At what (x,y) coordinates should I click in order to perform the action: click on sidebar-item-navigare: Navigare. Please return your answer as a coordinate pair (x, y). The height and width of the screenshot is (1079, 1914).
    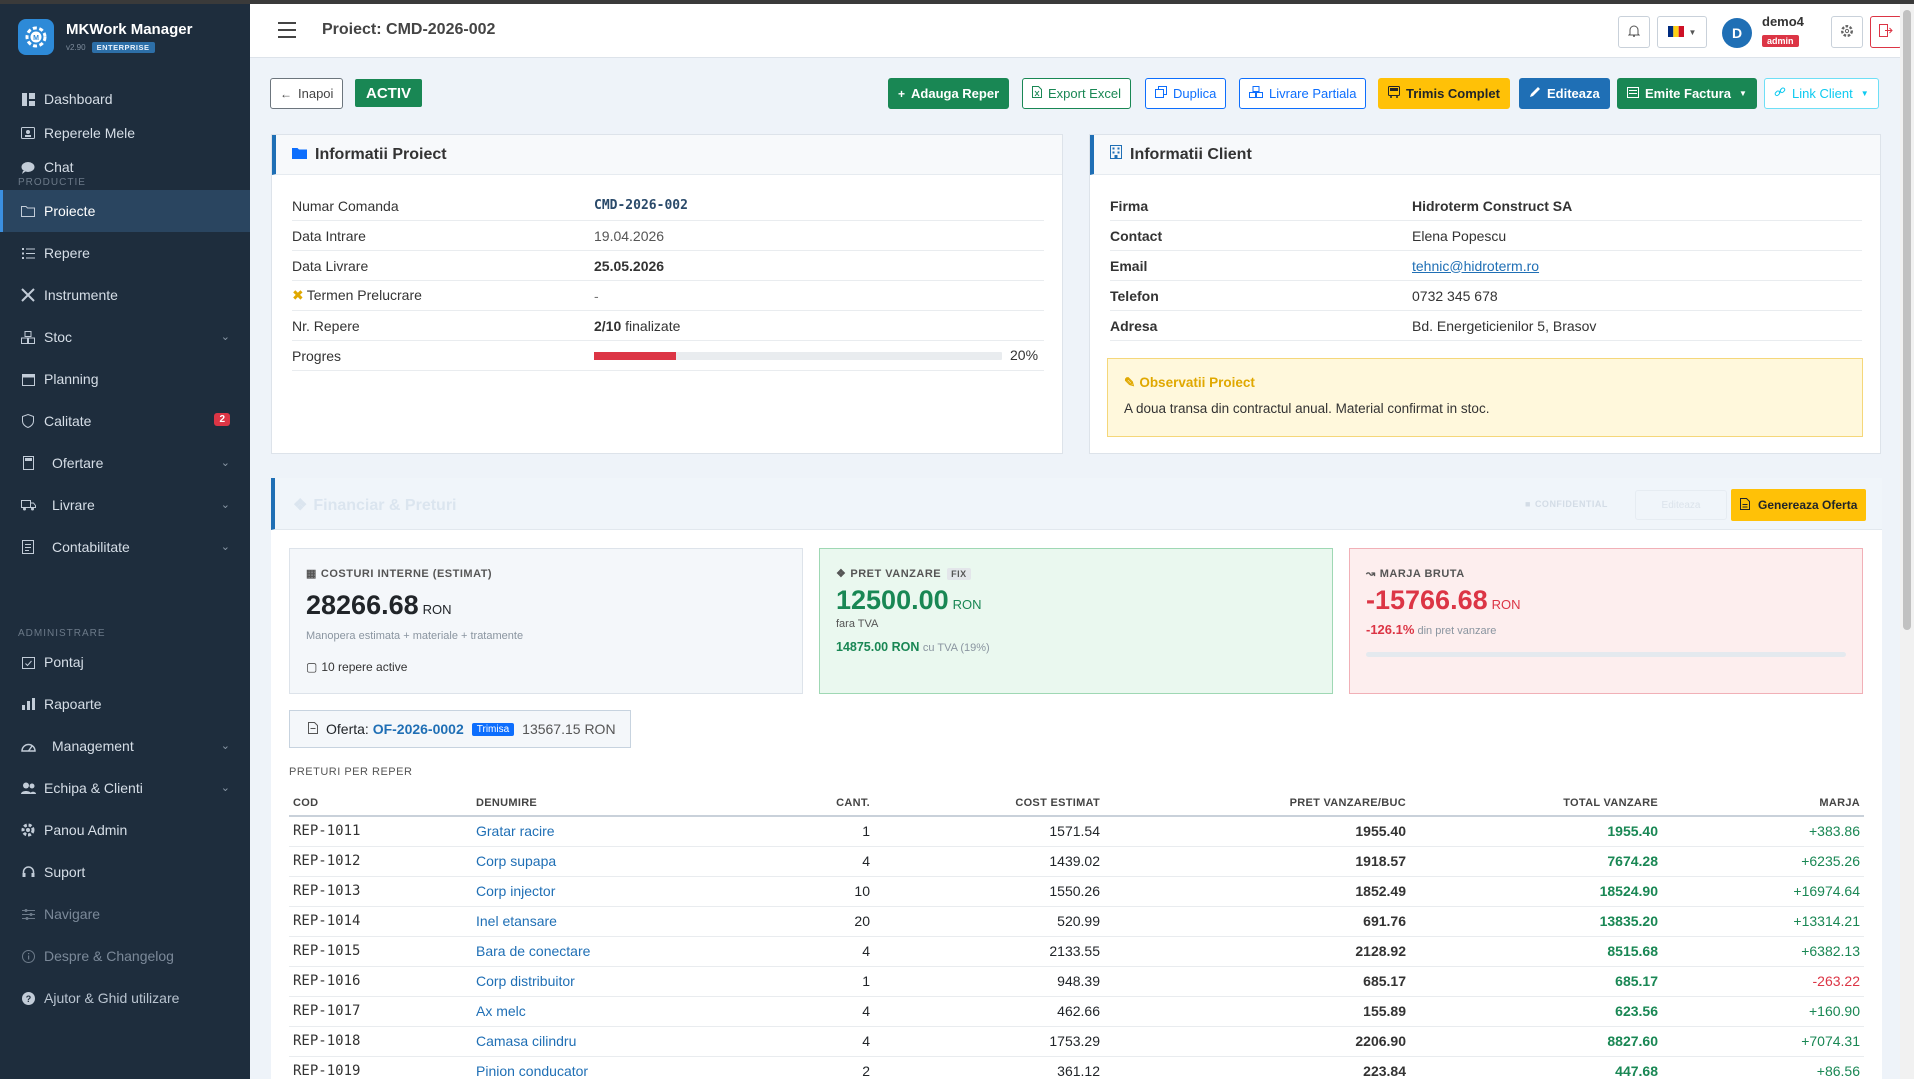
    Looking at the image, I should click on (125, 914).